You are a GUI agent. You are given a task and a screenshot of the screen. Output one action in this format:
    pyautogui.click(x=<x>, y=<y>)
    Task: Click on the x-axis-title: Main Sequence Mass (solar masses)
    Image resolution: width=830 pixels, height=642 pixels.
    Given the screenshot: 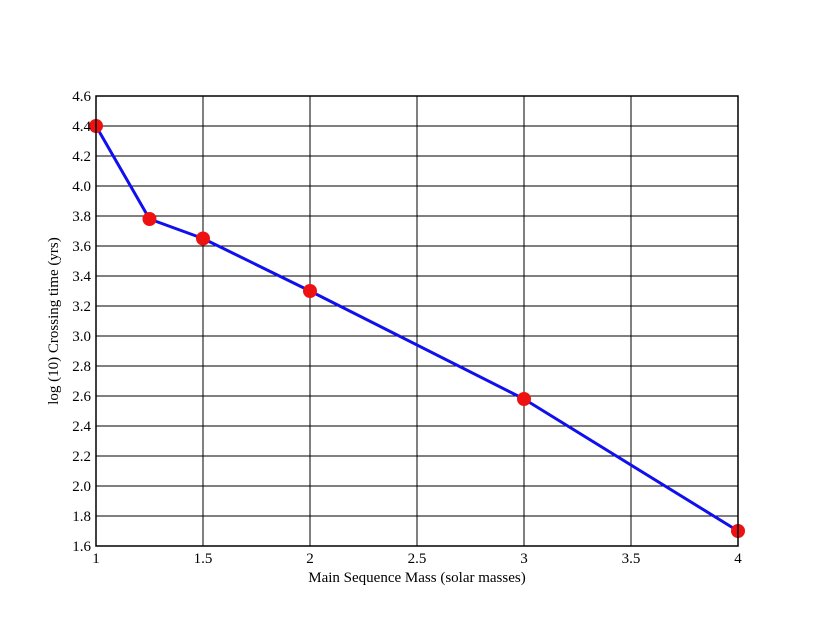 What is the action you would take?
    pyautogui.click(x=416, y=578)
    